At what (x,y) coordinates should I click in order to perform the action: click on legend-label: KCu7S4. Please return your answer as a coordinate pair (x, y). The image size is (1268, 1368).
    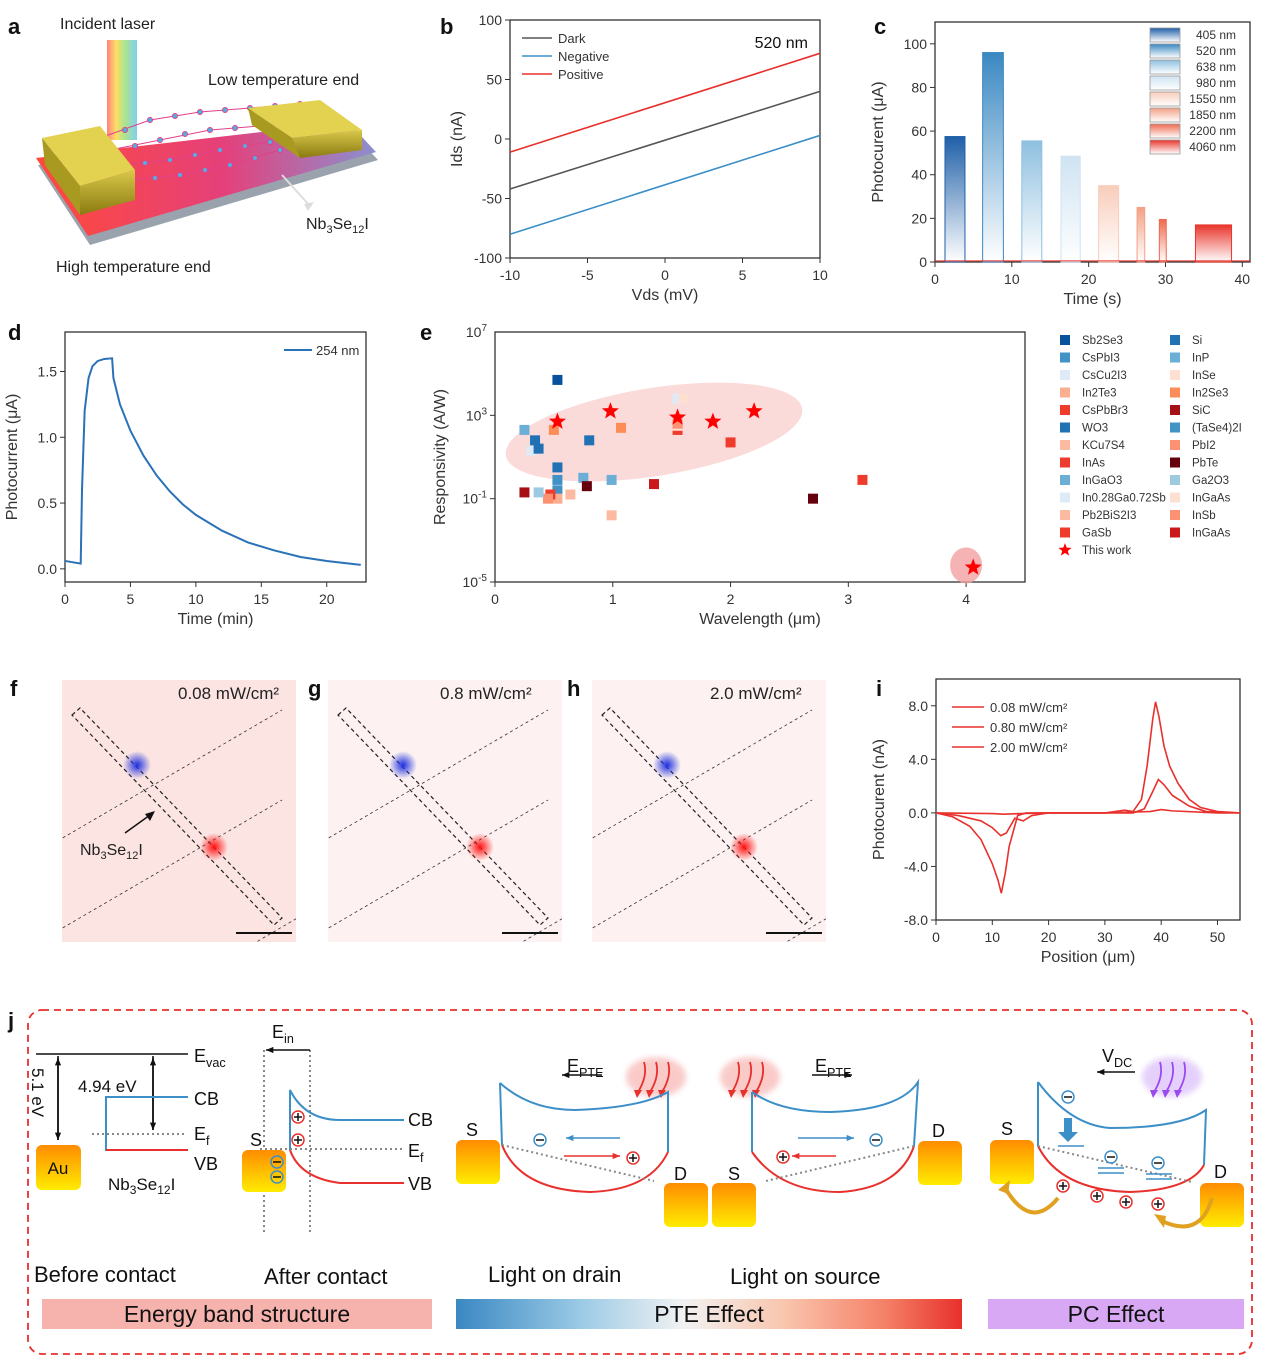
    Looking at the image, I should click on (1103, 446).